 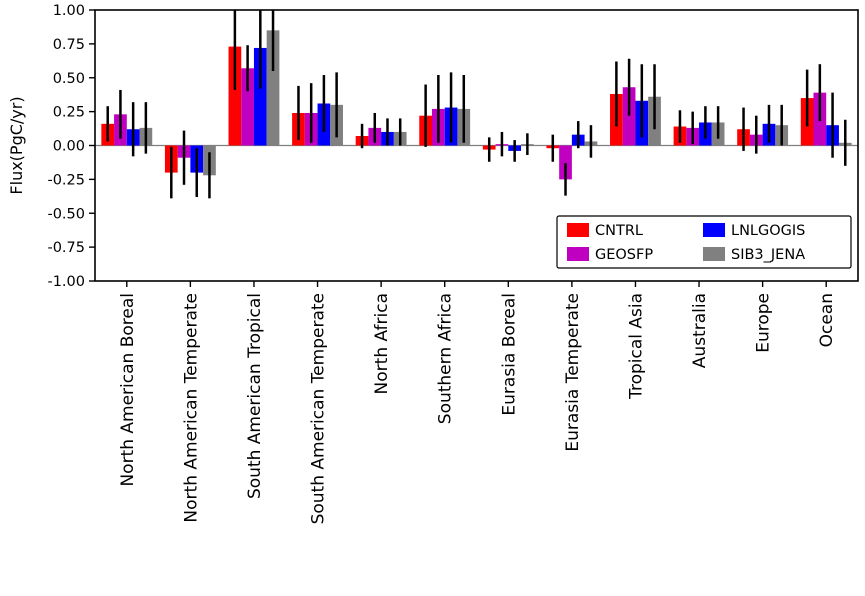 What do you see at coordinates (66, 248) in the screenshot?
I see `y-tick-label: -0.75` at bounding box center [66, 248].